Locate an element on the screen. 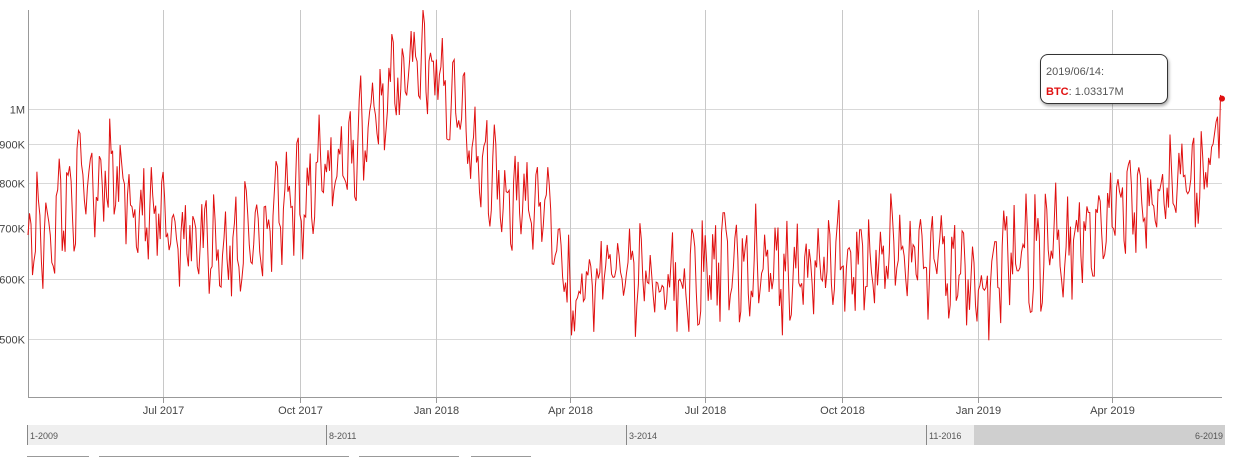 This screenshot has height=459, width=1244. y-tick-label: 1M is located at coordinates (17, 111).